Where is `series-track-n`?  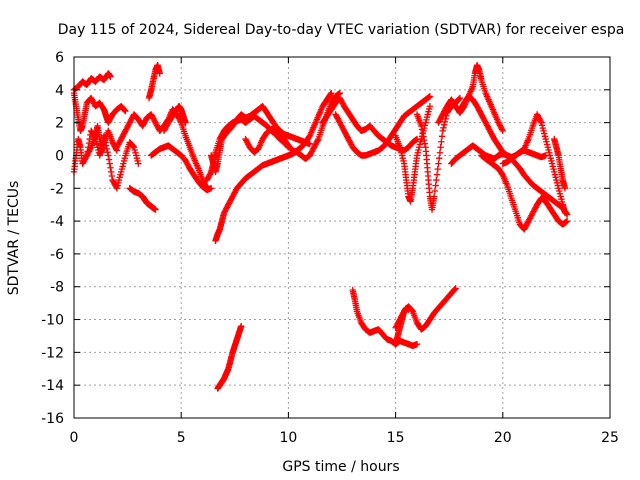 series-track-n is located at coordinates (293, 125).